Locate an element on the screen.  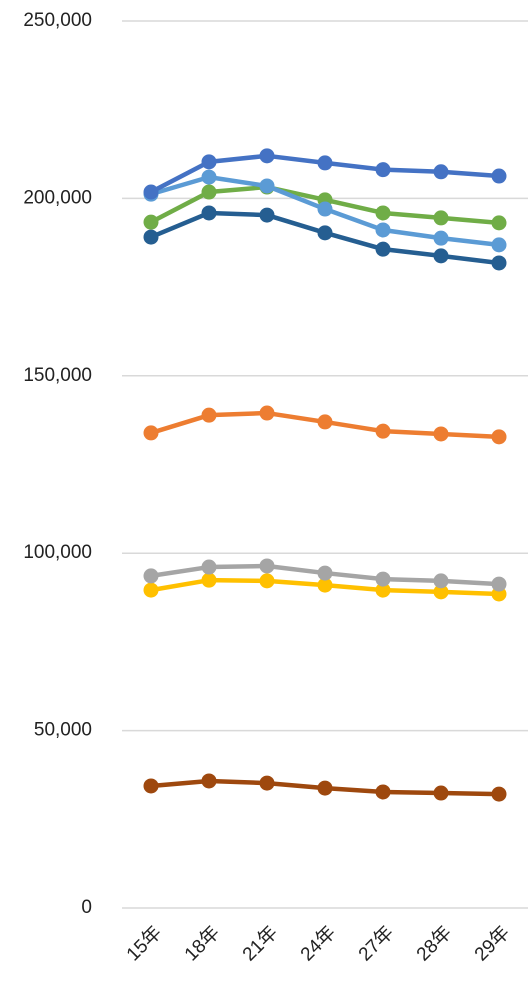
y-tick-label: 150,000 is located at coordinates (57, 375).